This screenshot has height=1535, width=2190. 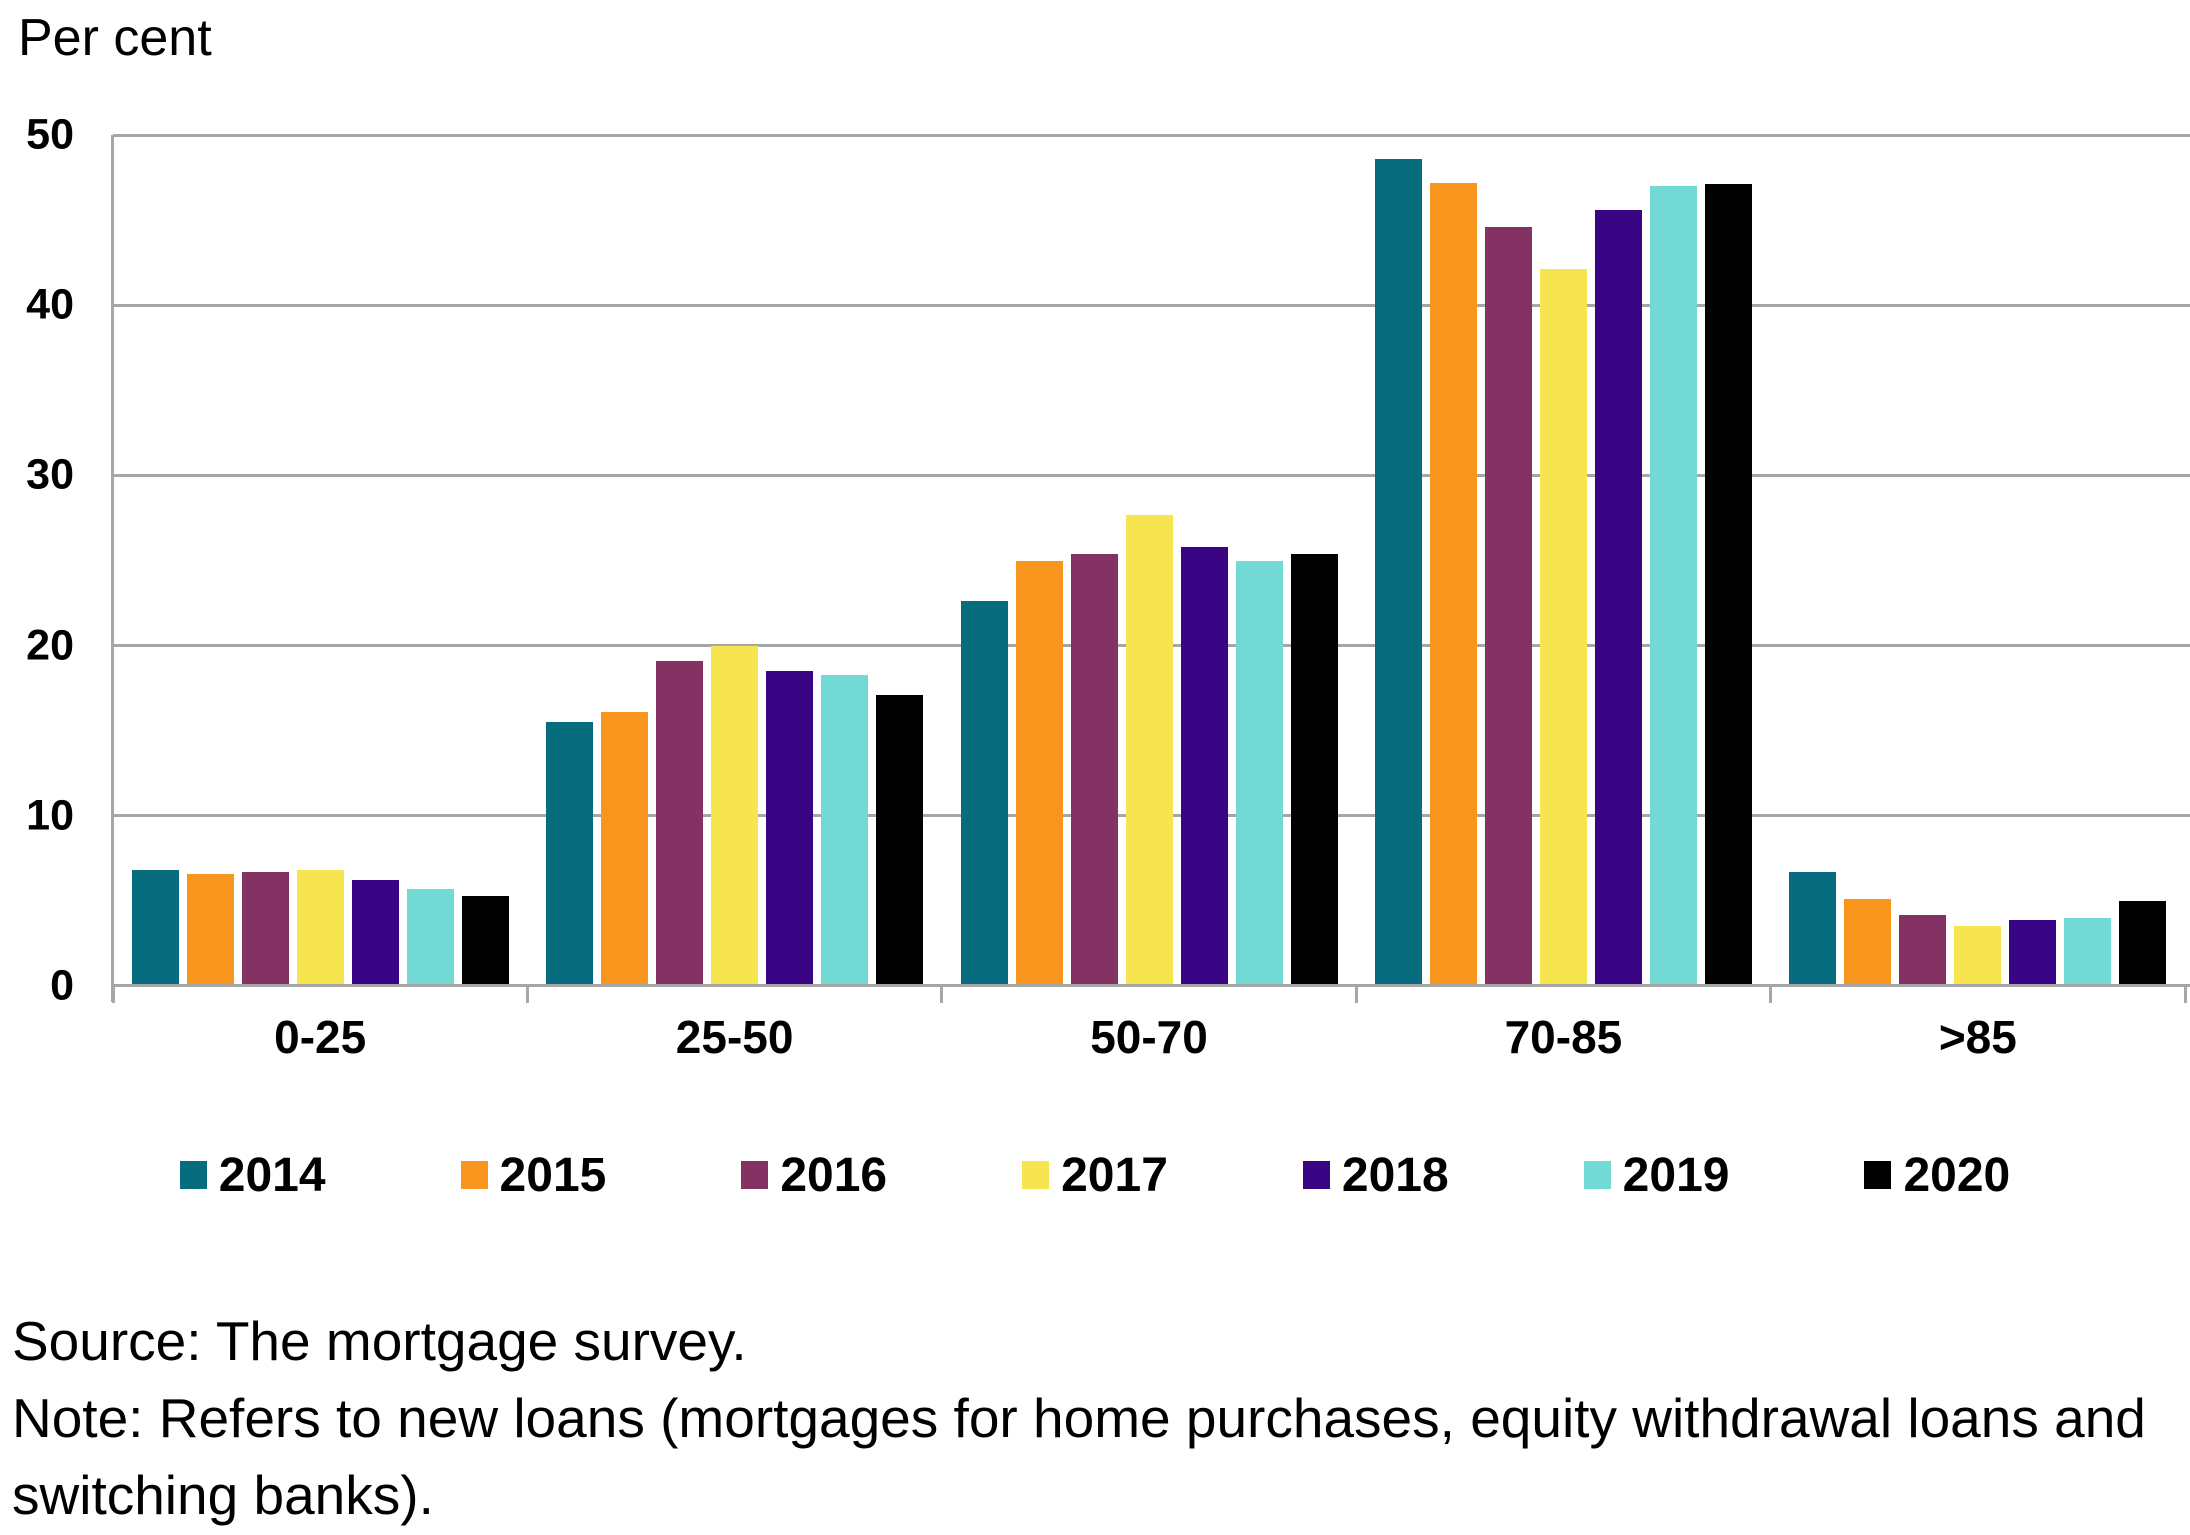 I want to click on chart-legend: 2014 2015 2016 2017 2018 2019 2020, so click(x=1095, y=1175).